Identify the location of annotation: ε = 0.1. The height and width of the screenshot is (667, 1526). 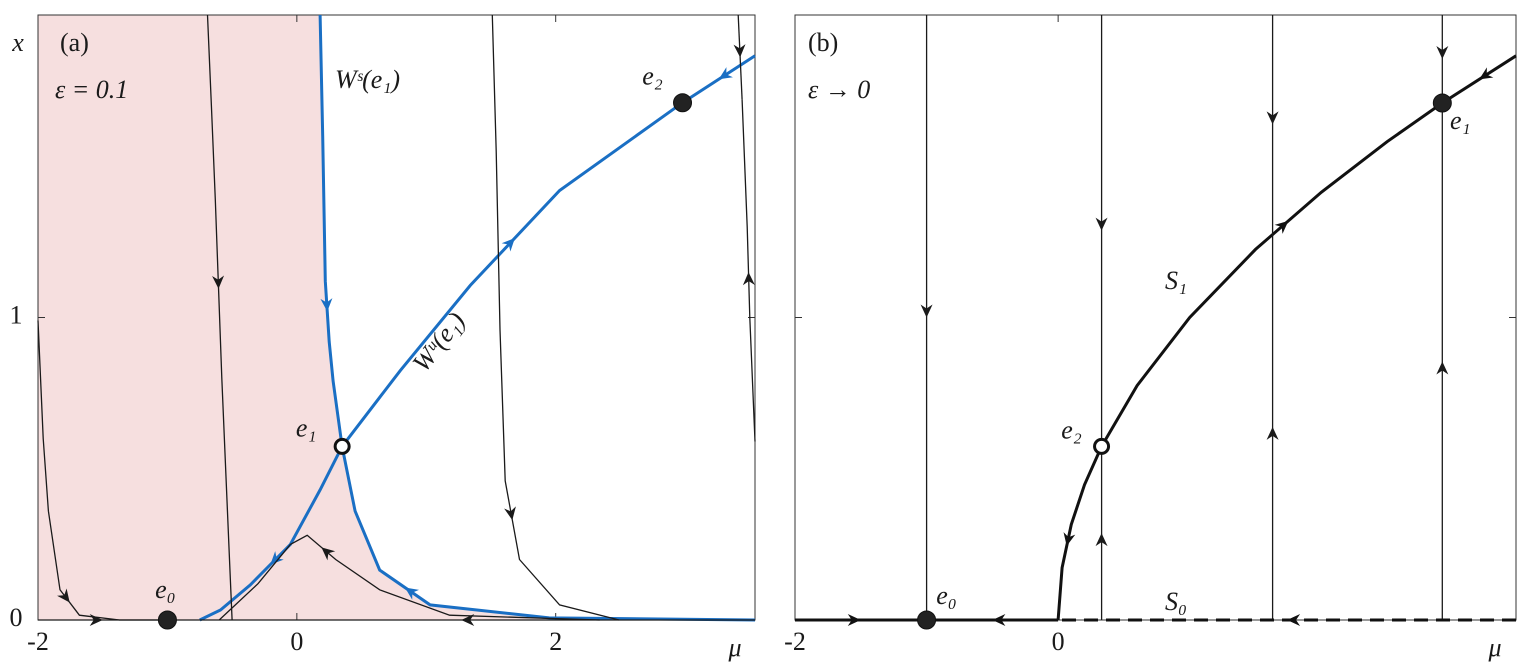
(91, 89).